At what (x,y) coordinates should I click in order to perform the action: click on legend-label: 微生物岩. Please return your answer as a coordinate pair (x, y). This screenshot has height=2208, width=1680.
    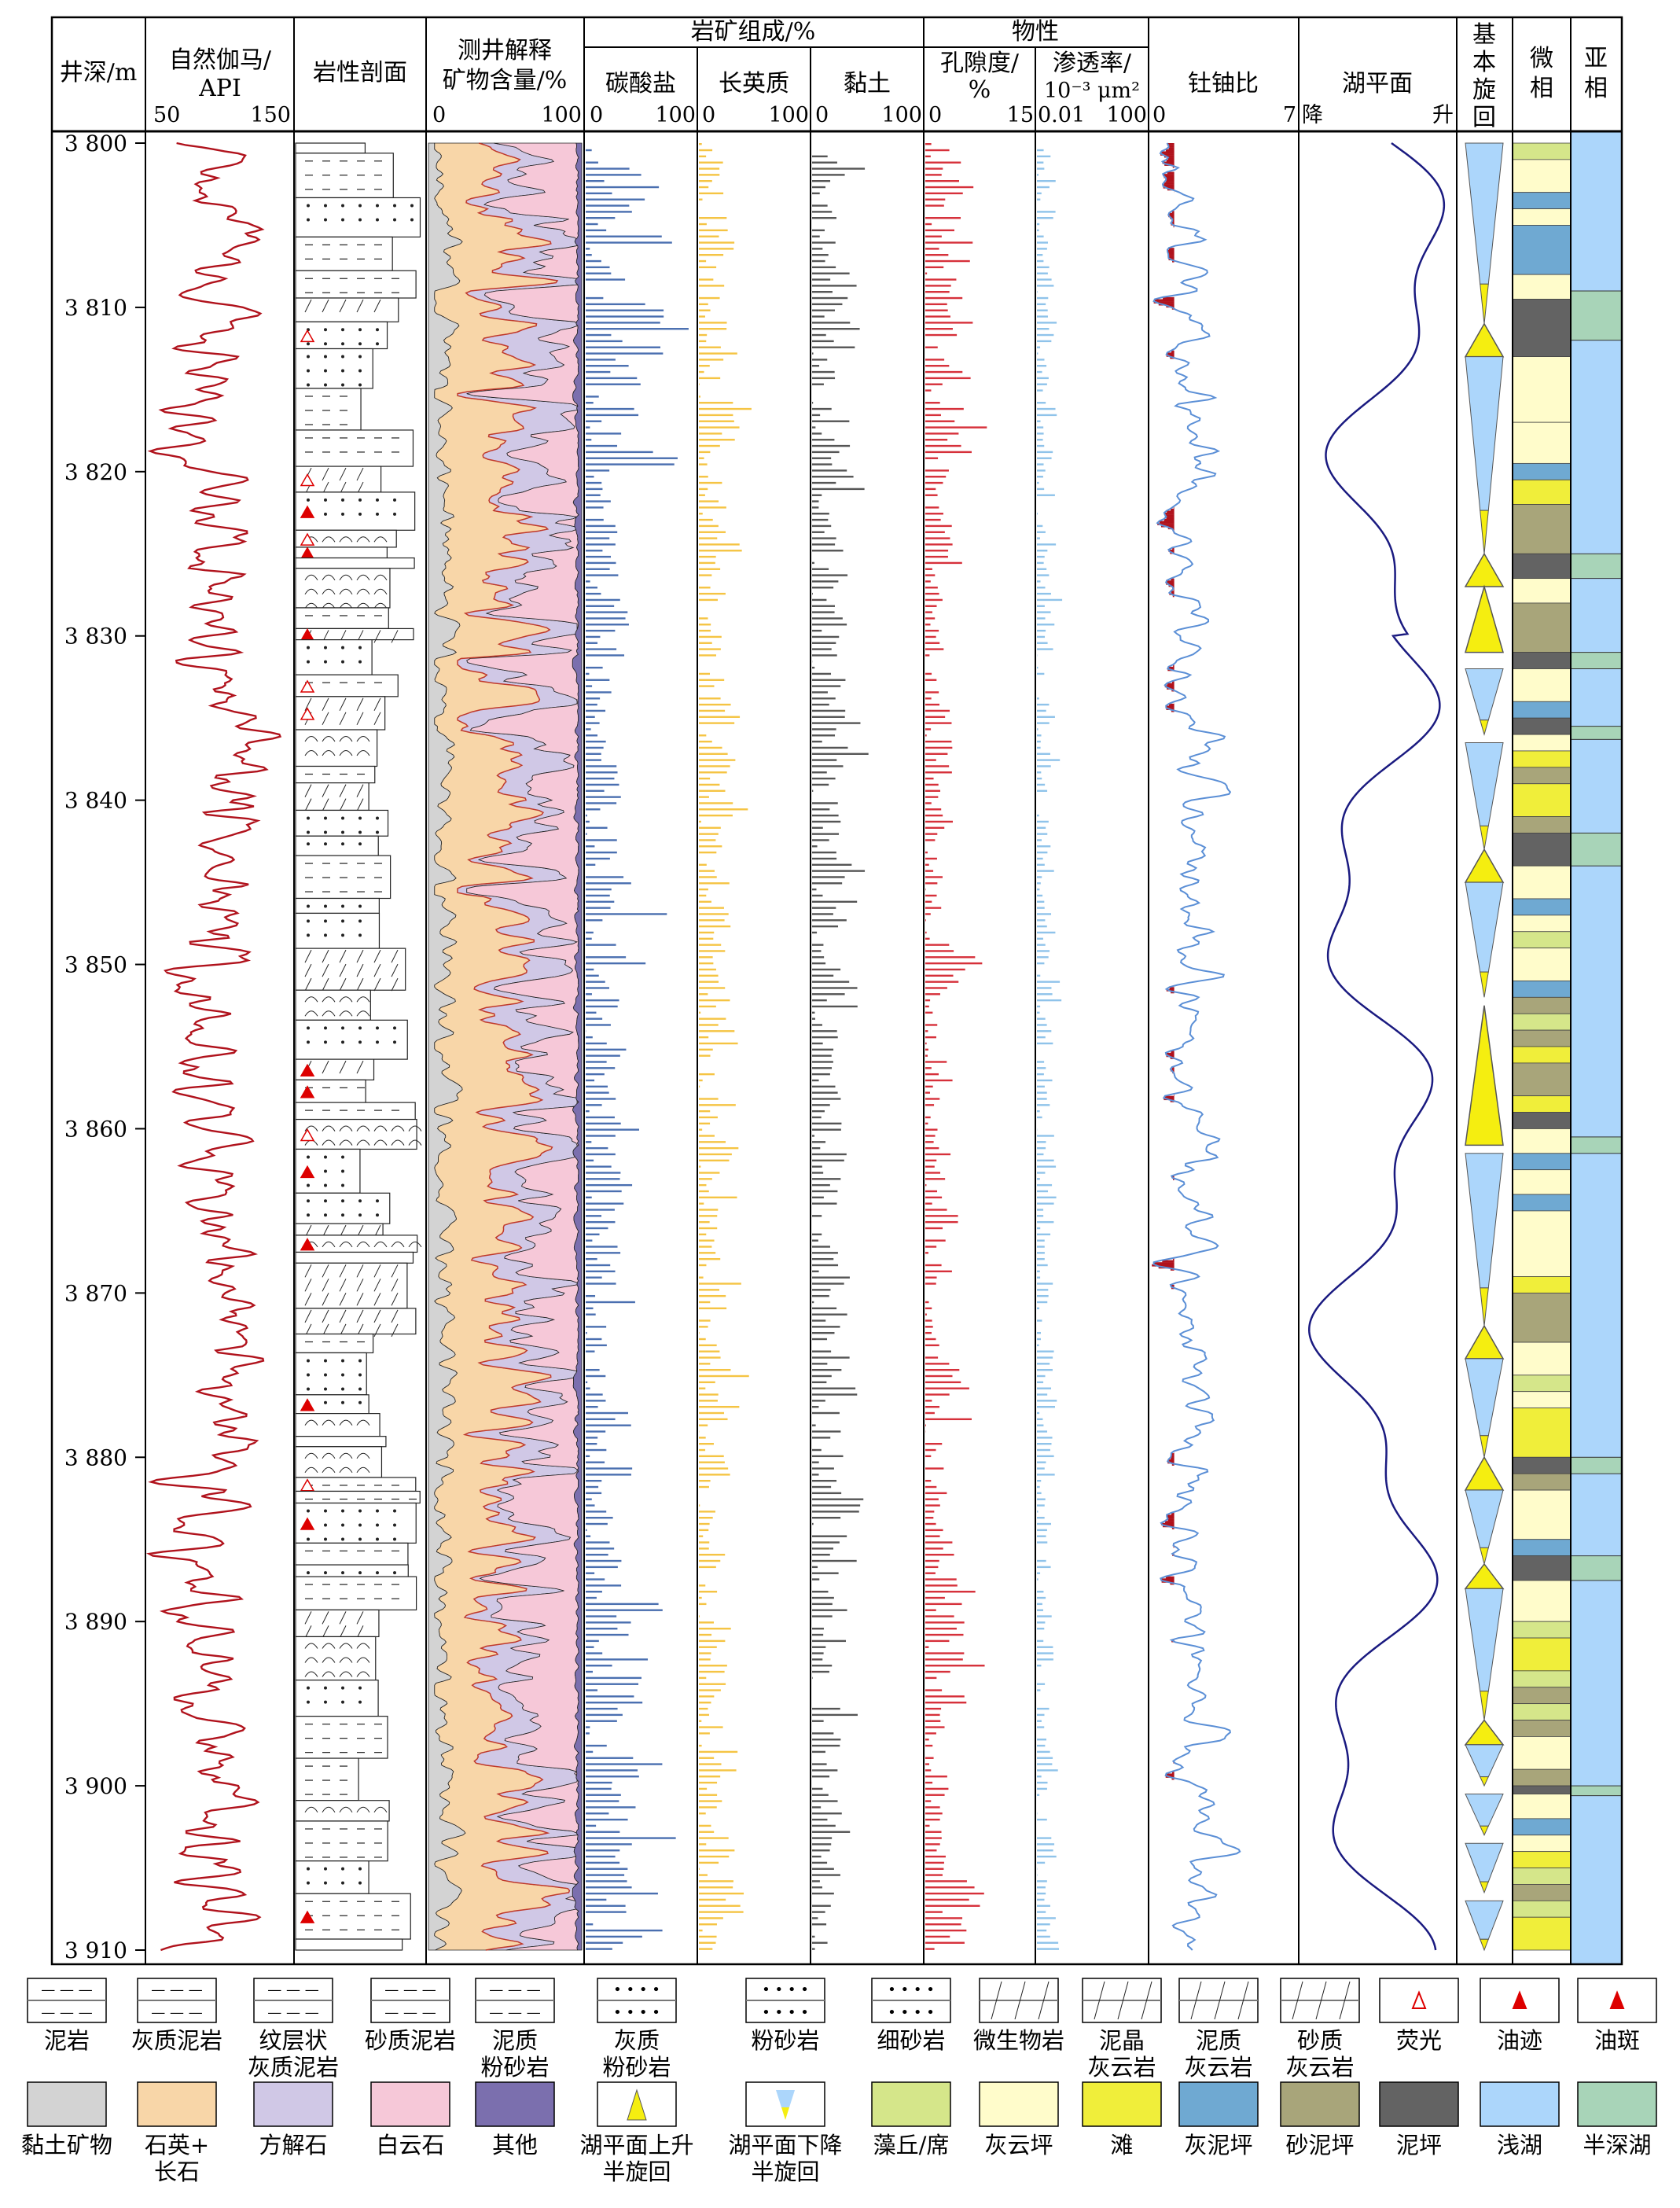
    Looking at the image, I should click on (1018, 2040).